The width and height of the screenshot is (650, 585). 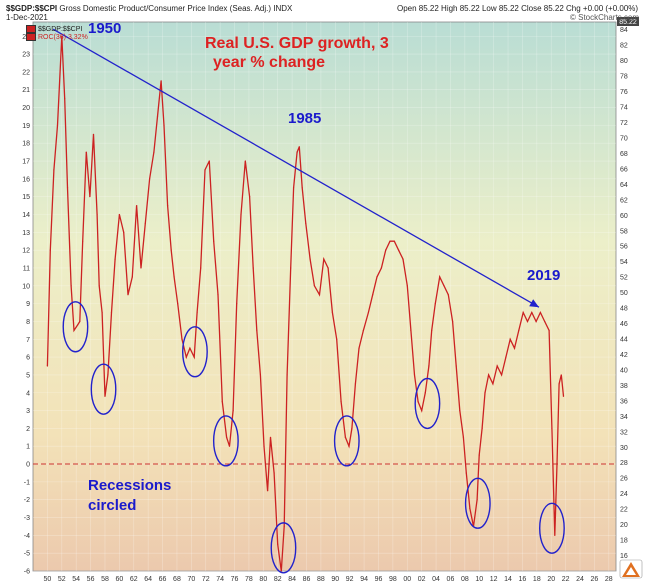 I want to click on y-left-tick-label: -3, so click(x=27, y=518).